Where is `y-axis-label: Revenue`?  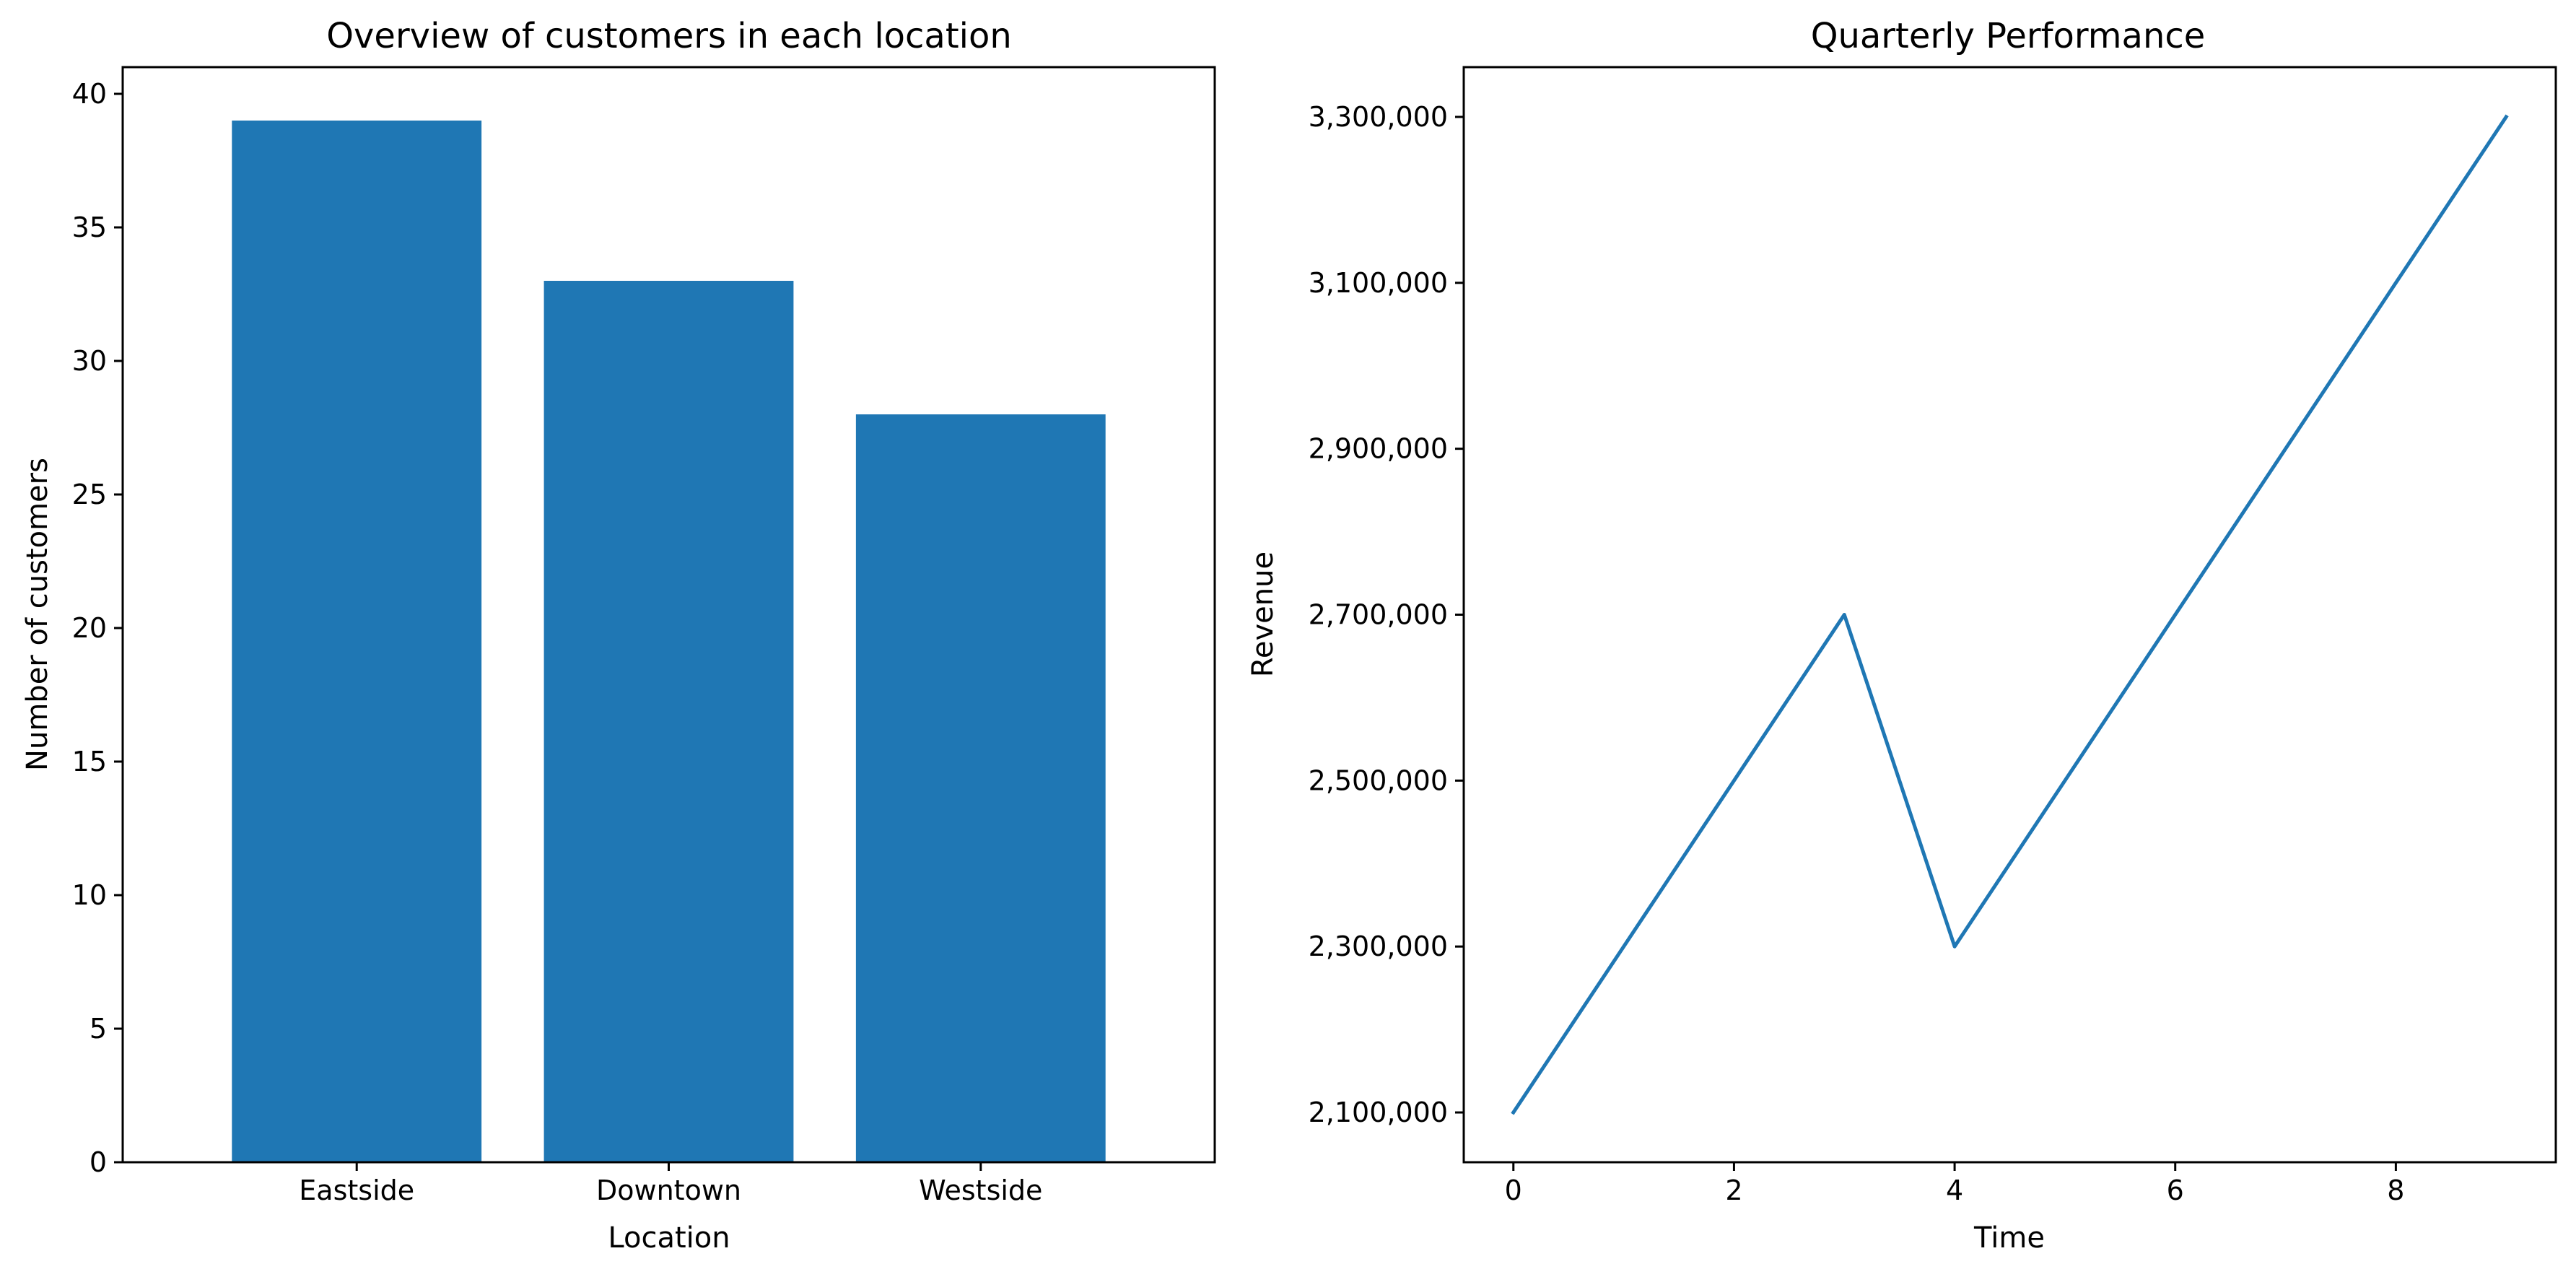
y-axis-label: Revenue is located at coordinates (1263, 614).